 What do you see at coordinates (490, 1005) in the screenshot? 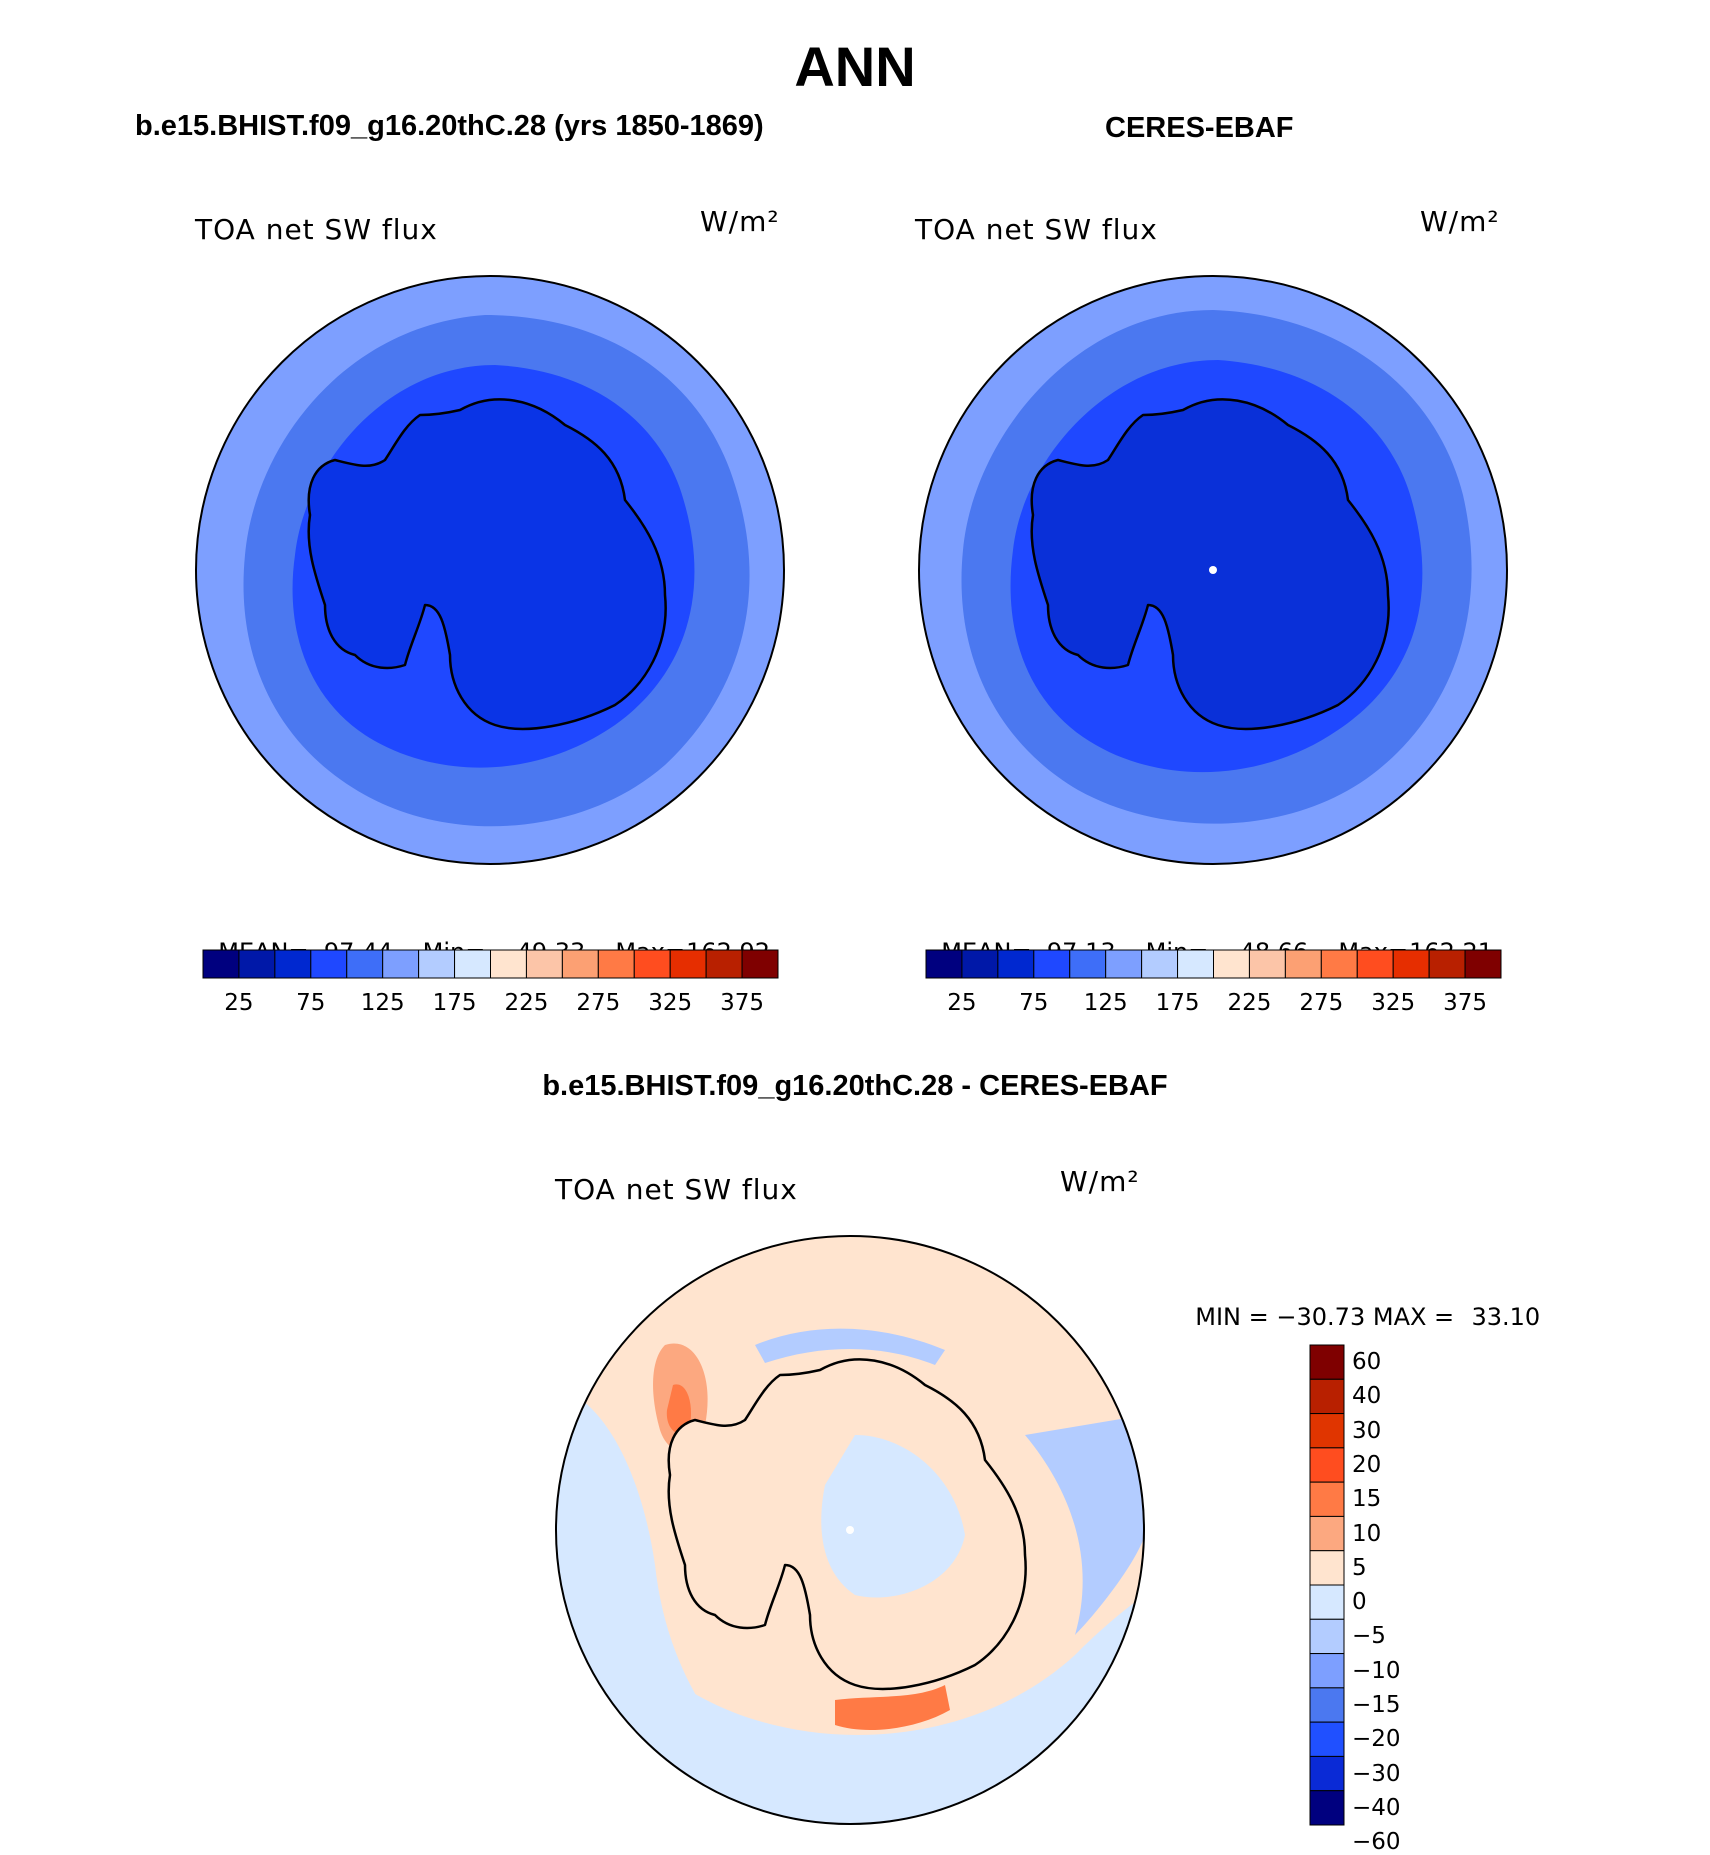
I see `model-colorbar-ticks: 25 75 125 175 225 275 325 375` at bounding box center [490, 1005].